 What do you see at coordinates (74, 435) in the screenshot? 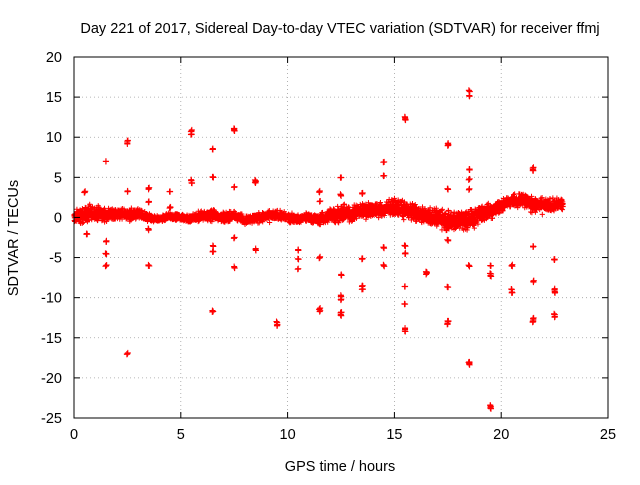
I see `x-tick-label: 0` at bounding box center [74, 435].